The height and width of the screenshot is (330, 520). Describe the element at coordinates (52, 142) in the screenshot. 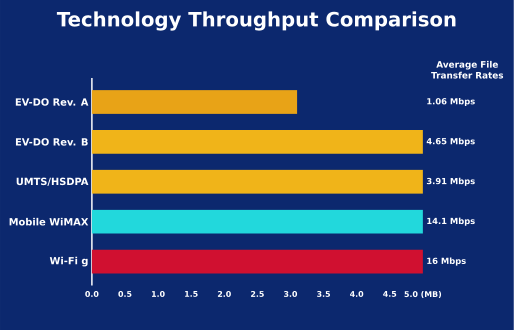

I see `y-tick-label: EV-DO Rev. B` at that location.